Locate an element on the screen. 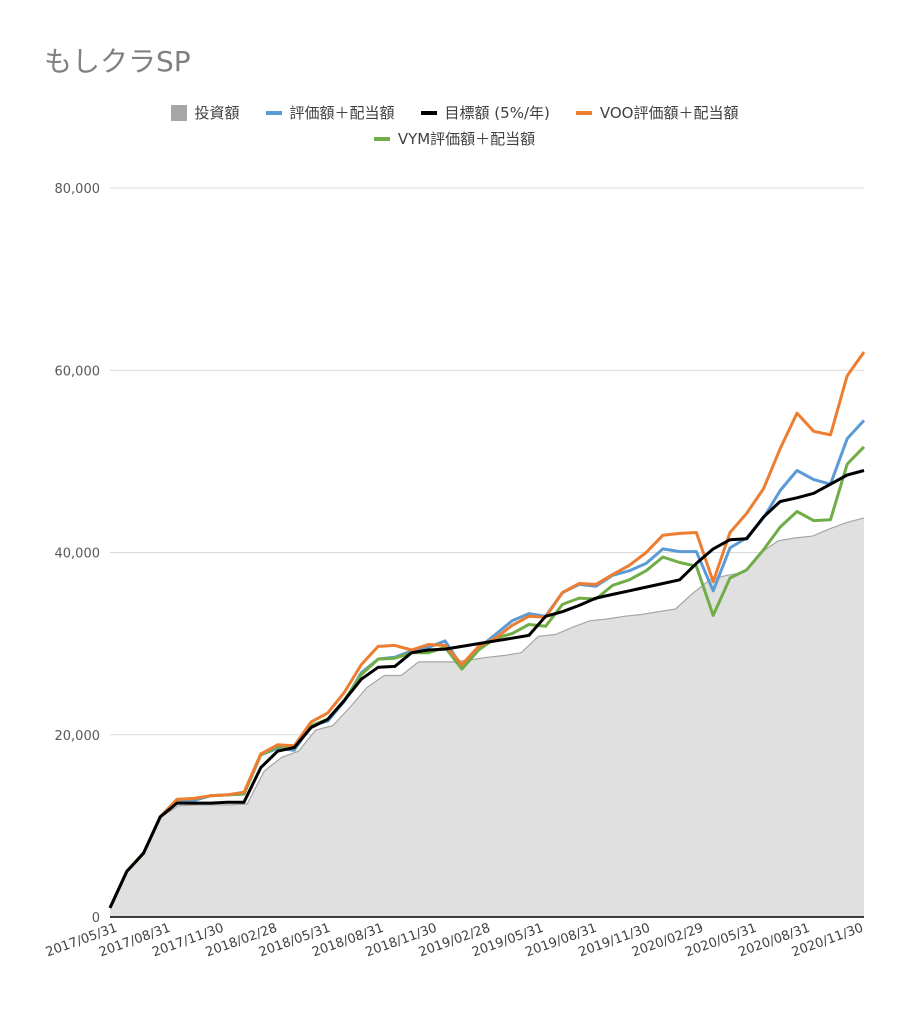 This screenshot has height=1024, width=909. y-tick-label-1: 20,000 is located at coordinates (78, 736).